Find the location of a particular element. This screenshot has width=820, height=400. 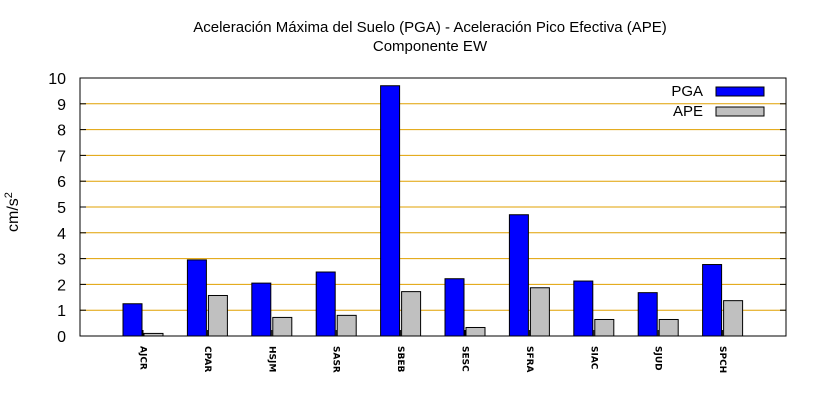

y-tick-label: 9 is located at coordinates (61, 105).